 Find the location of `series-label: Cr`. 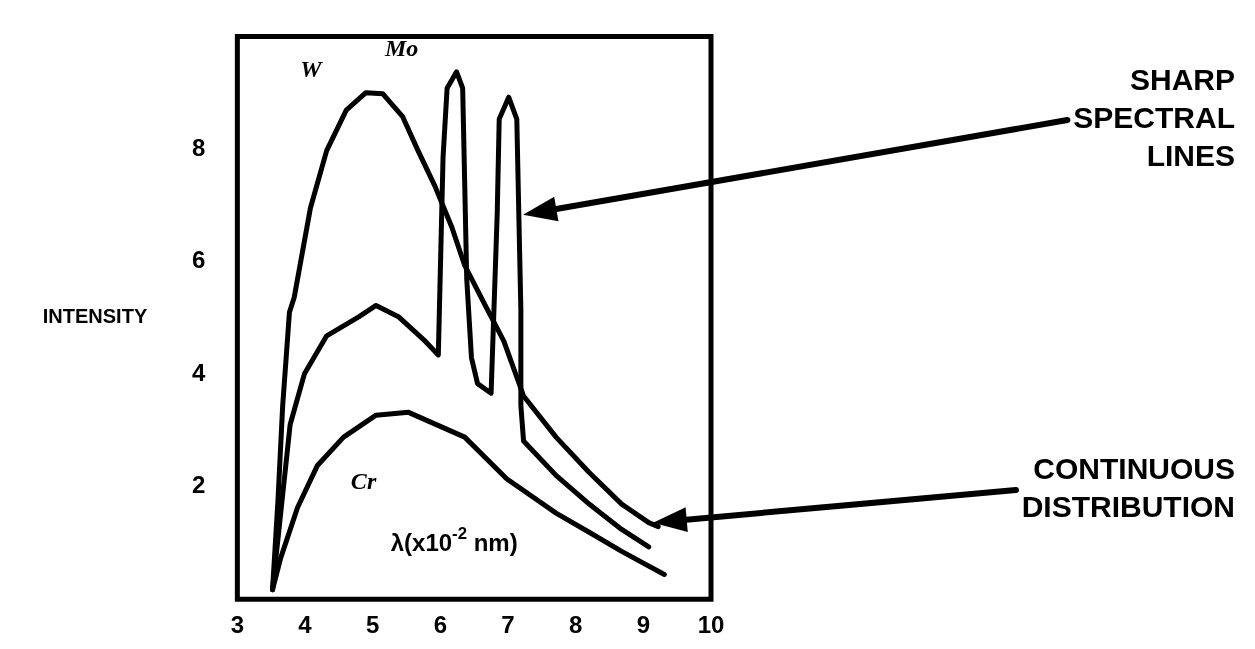

series-label: Cr is located at coordinates (363, 480).